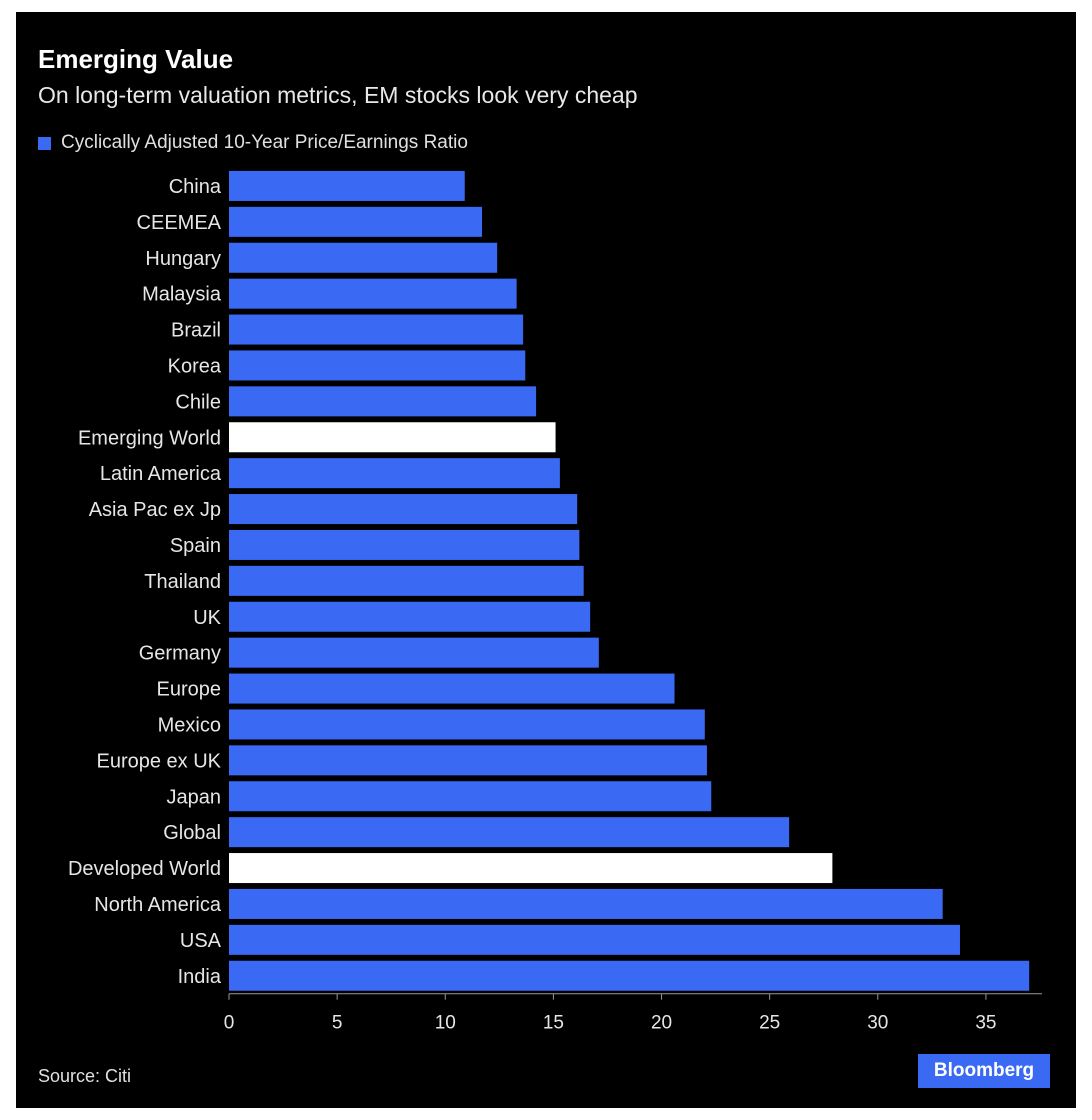 Image resolution: width=1092 pixels, height=1120 pixels. I want to click on bar-germany, so click(414, 652).